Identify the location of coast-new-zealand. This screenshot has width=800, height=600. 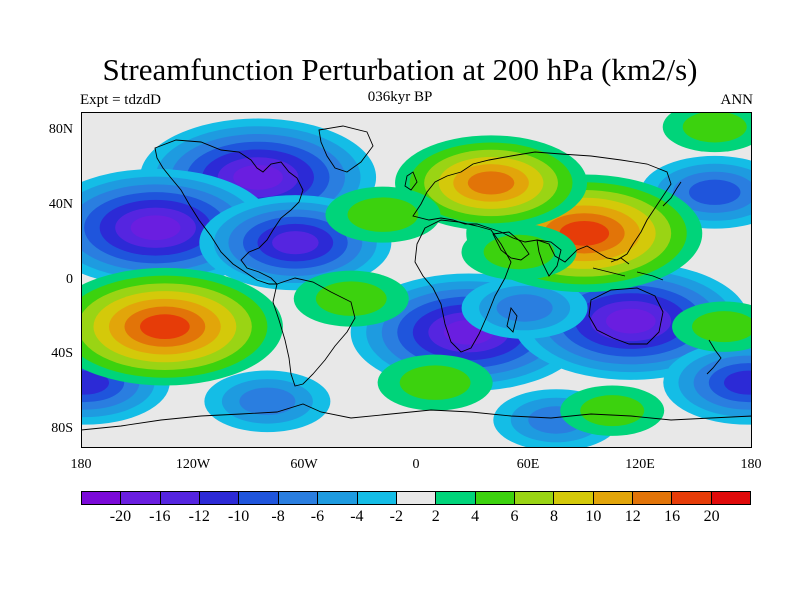
(714, 357).